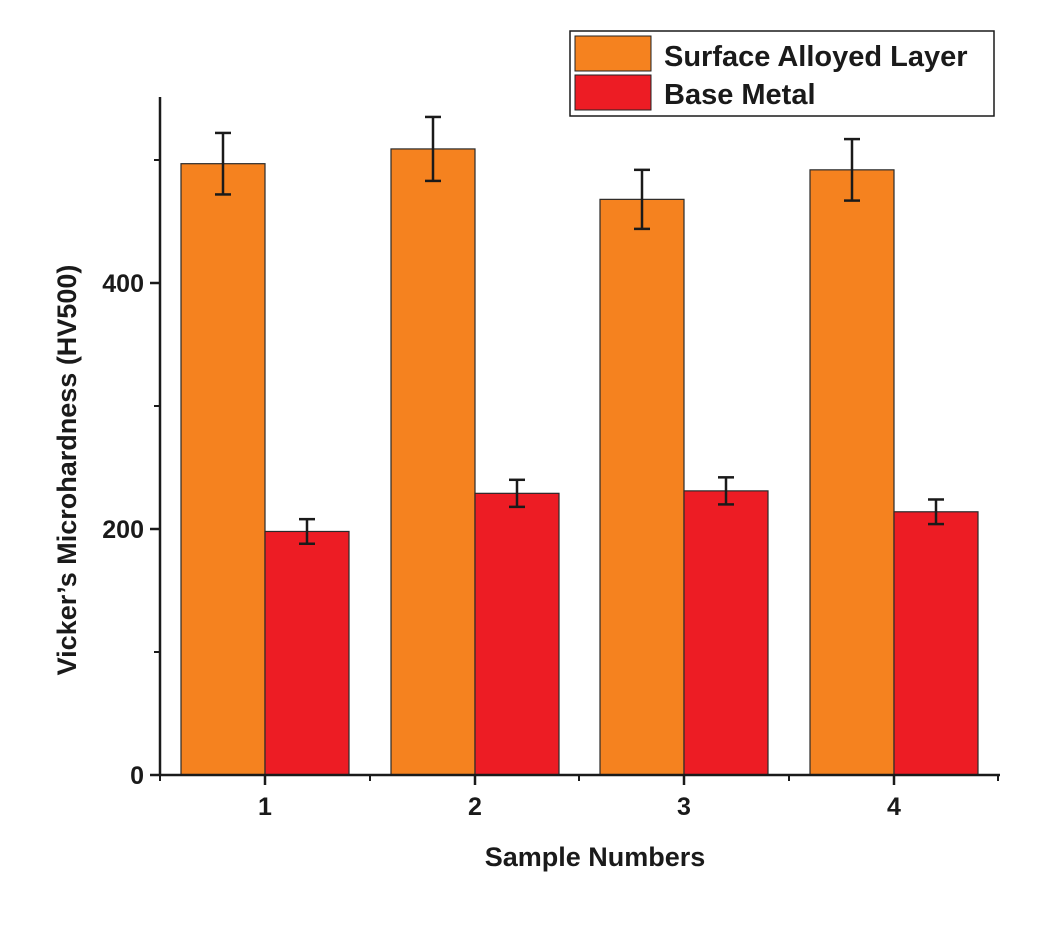 The height and width of the screenshot is (934, 1050). I want to click on legend-label-base-metal: Base Metal, so click(740, 95).